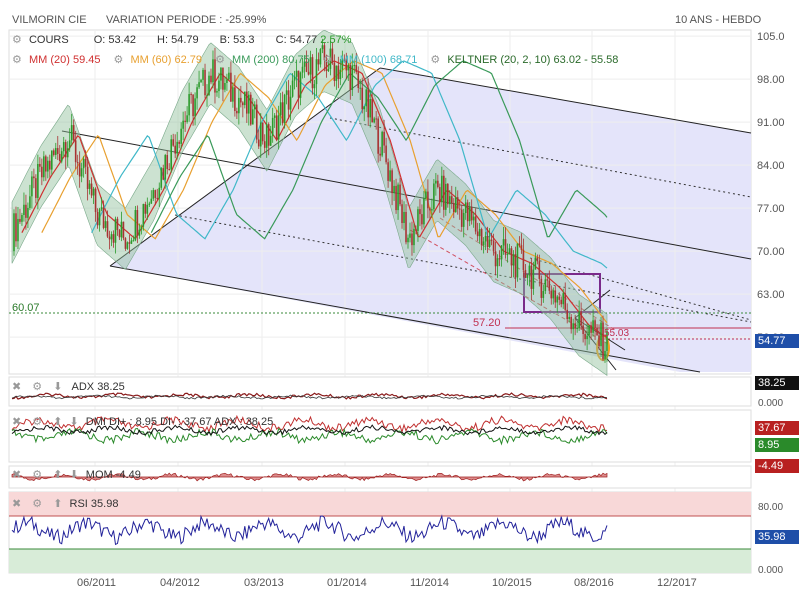  I want to click on y-tick-label: 105.0, so click(771, 37).